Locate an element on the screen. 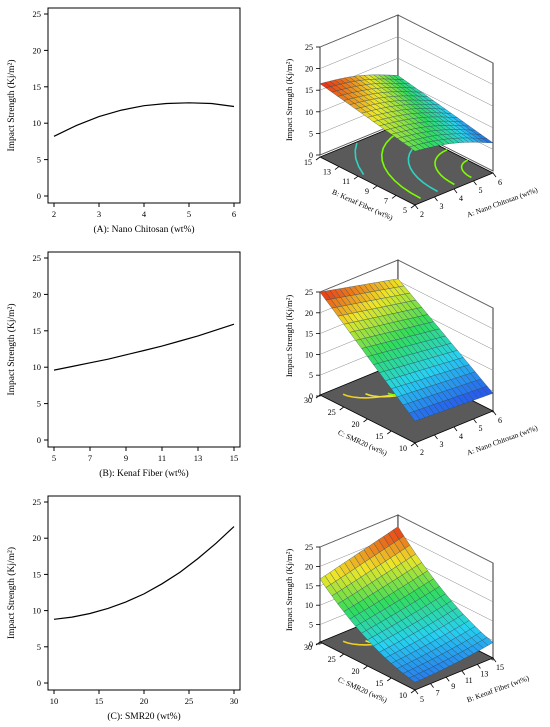 This screenshot has height=727, width=550. x-axis-label: A: Nano Chitosan (wt%) is located at coordinates (503, 202).